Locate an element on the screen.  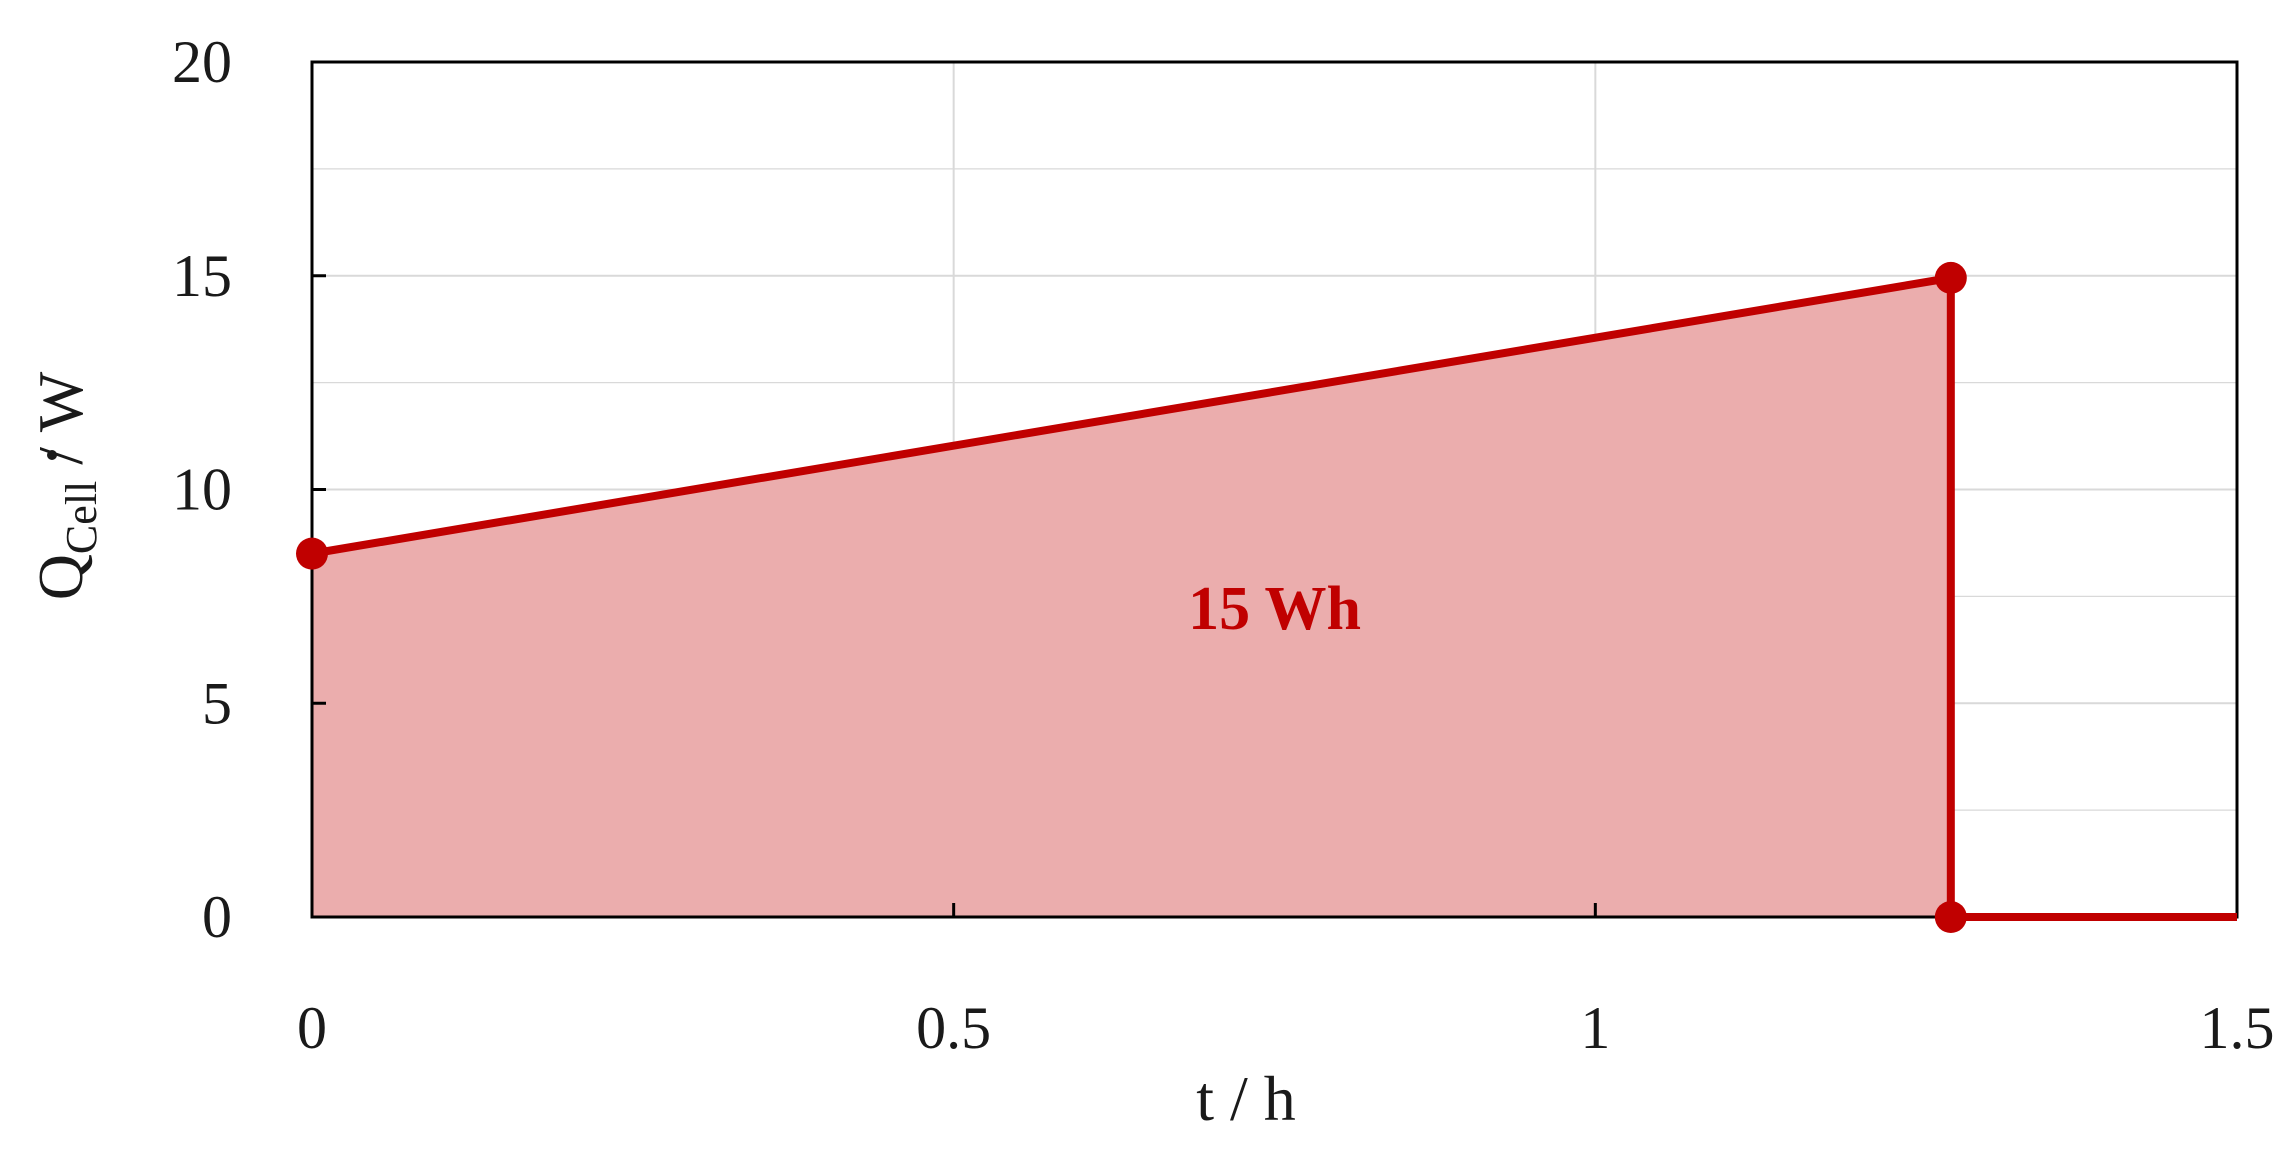
x-tick-label-3: 1.5 is located at coordinates (2237, 1028).